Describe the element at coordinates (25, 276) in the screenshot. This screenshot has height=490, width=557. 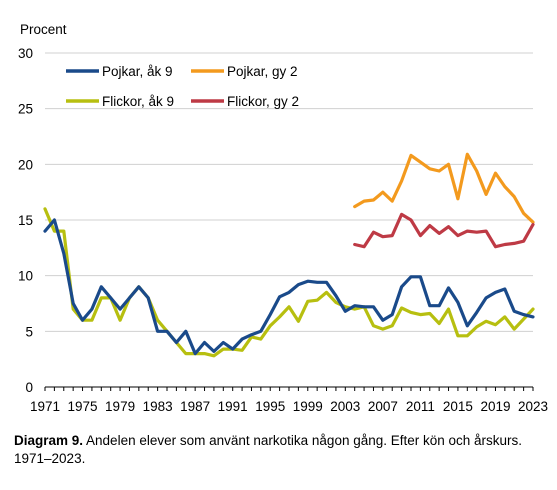
I see `y-tick-label: 10` at that location.